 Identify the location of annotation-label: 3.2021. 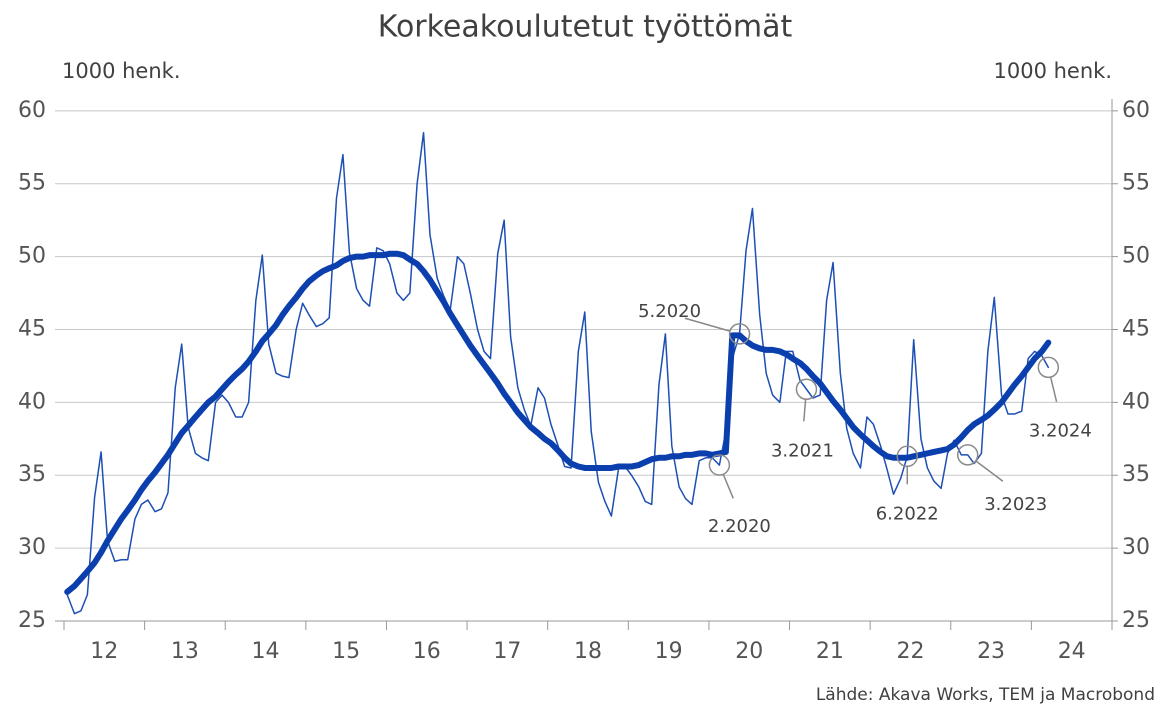
(802, 450).